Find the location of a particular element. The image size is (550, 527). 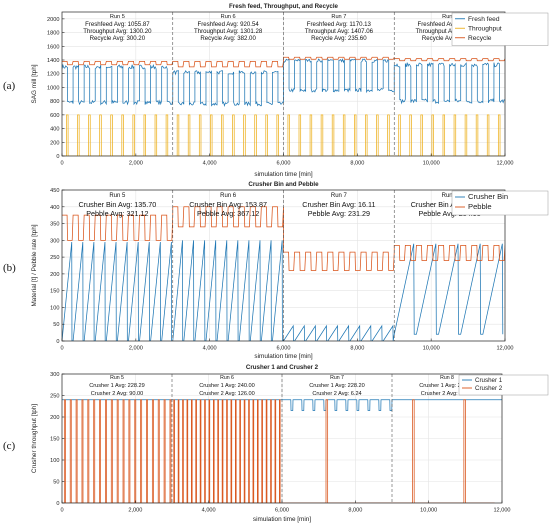

chart-title: Crusher Bin and Pebble is located at coordinates (283, 184).